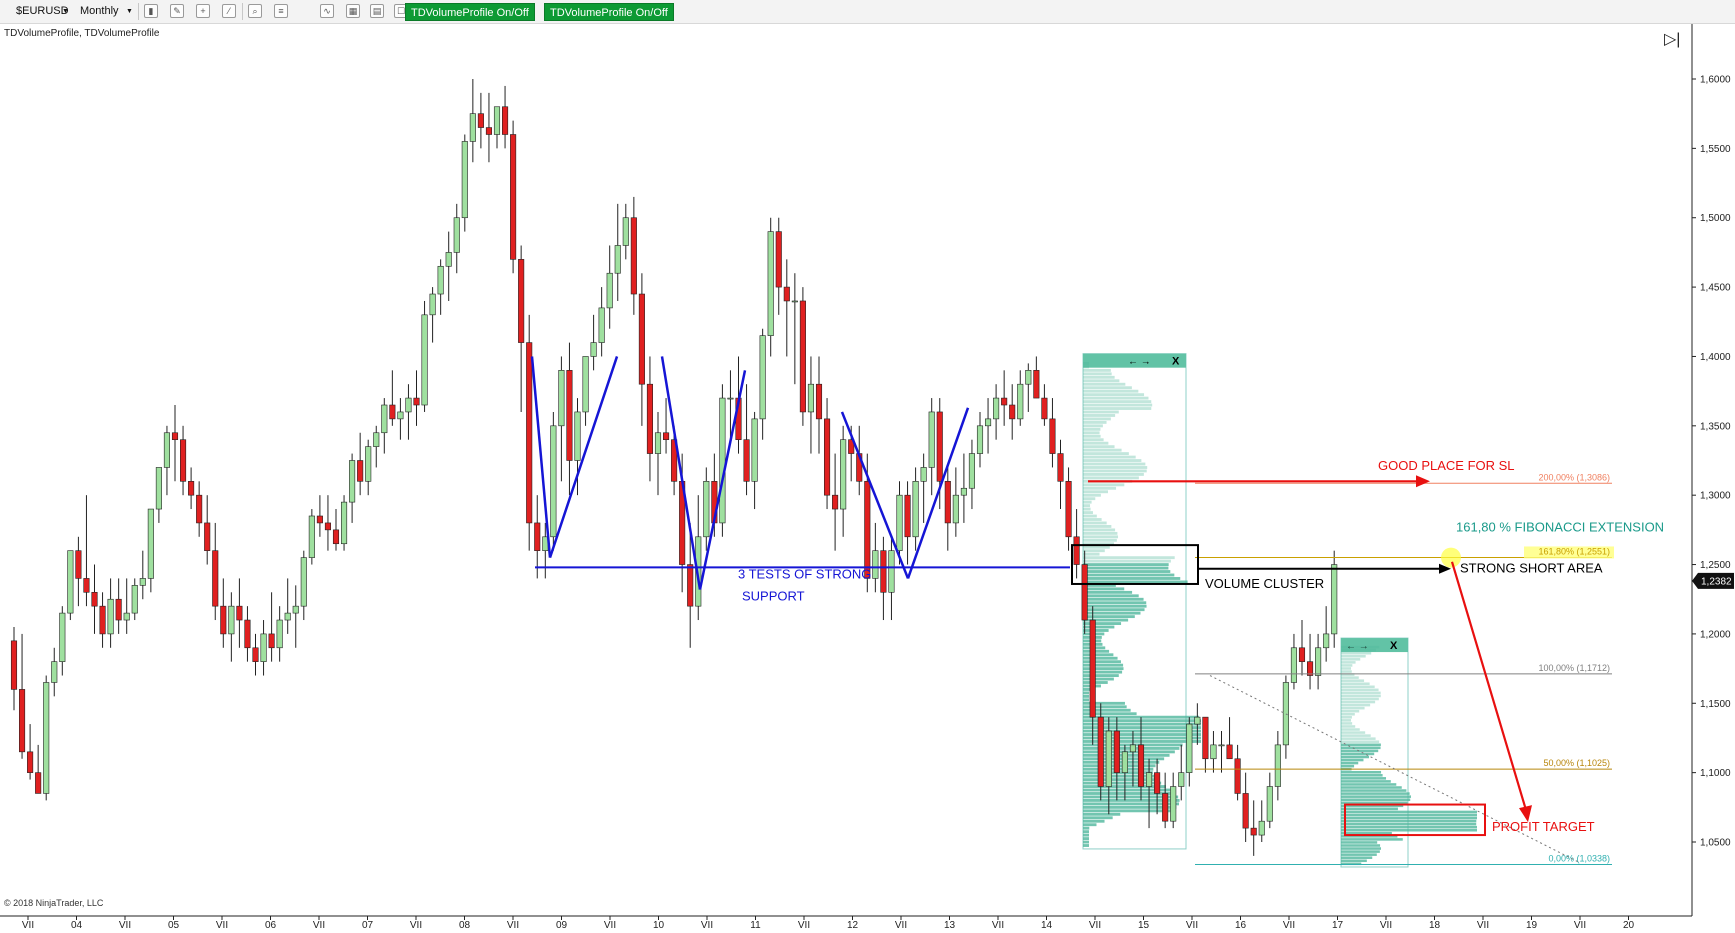 The image size is (1735, 933). What do you see at coordinates (1435, 925) in the screenshot?
I see `x-tick-label: 18` at bounding box center [1435, 925].